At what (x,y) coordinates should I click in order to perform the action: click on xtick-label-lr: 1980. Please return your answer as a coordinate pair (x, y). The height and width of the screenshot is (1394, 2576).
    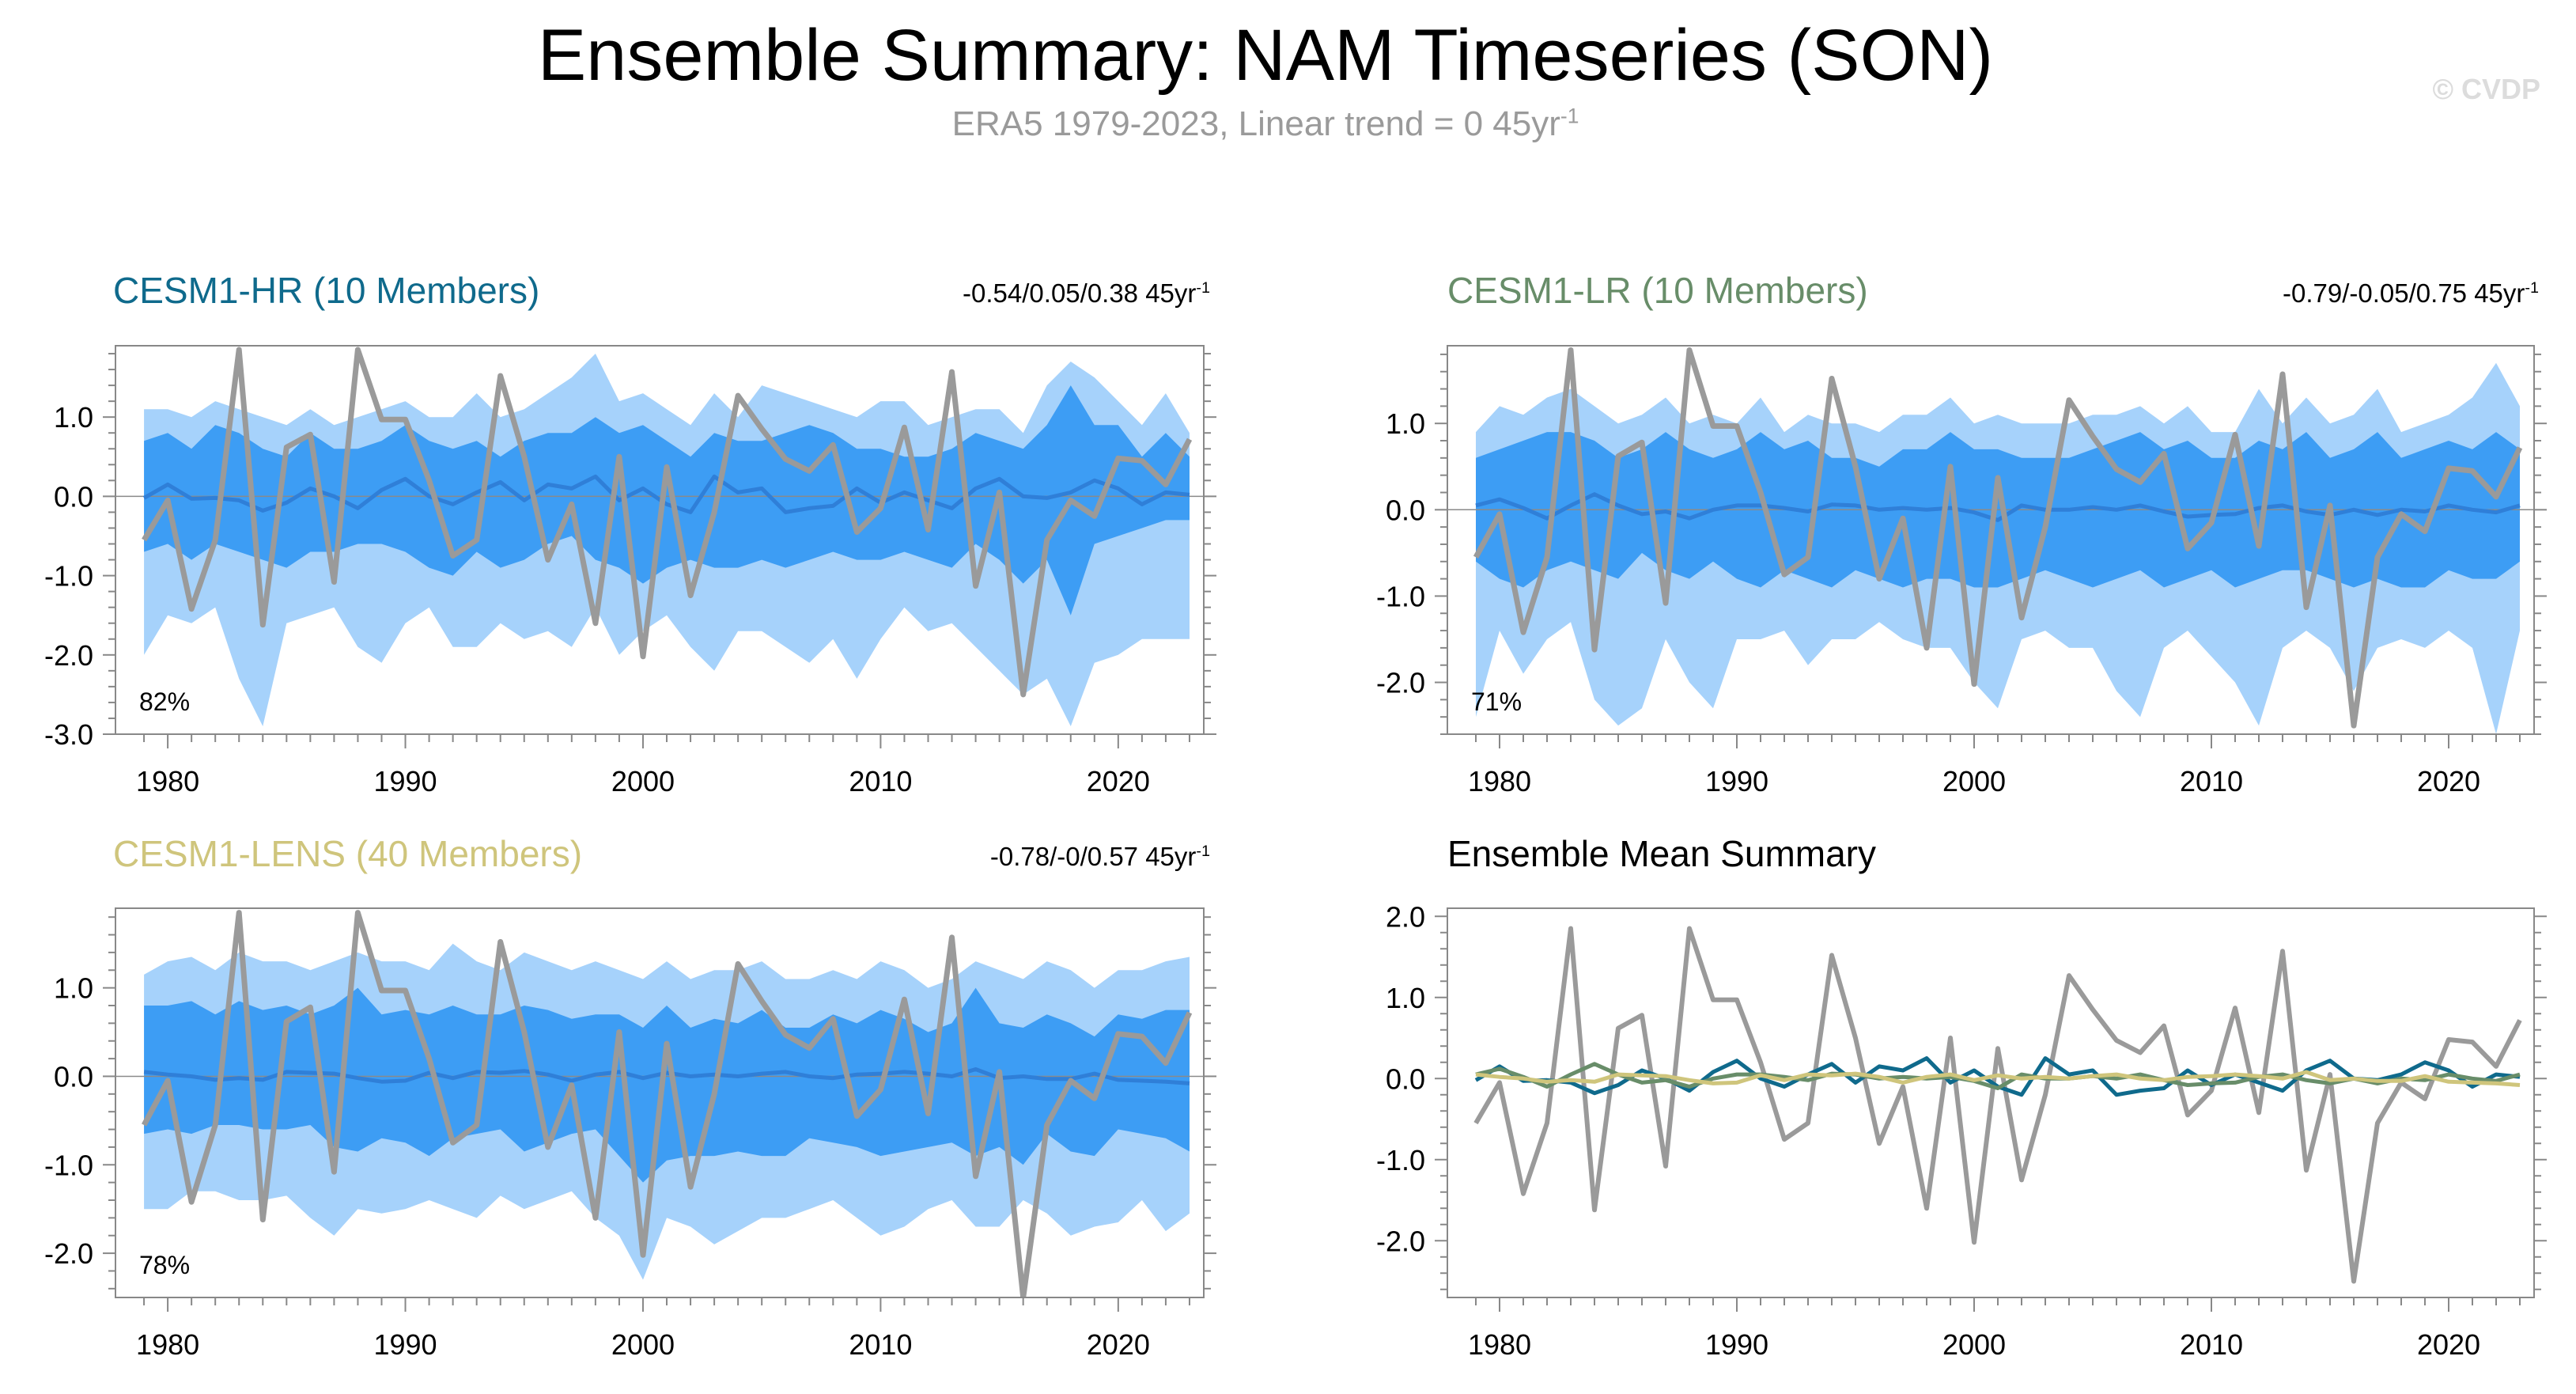
    Looking at the image, I should click on (1500, 781).